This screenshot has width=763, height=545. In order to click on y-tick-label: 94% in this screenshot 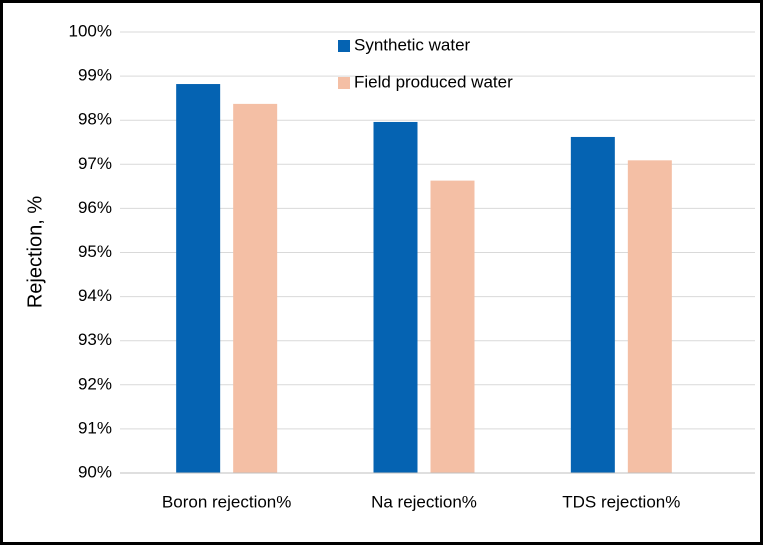, I will do `click(95, 295)`.